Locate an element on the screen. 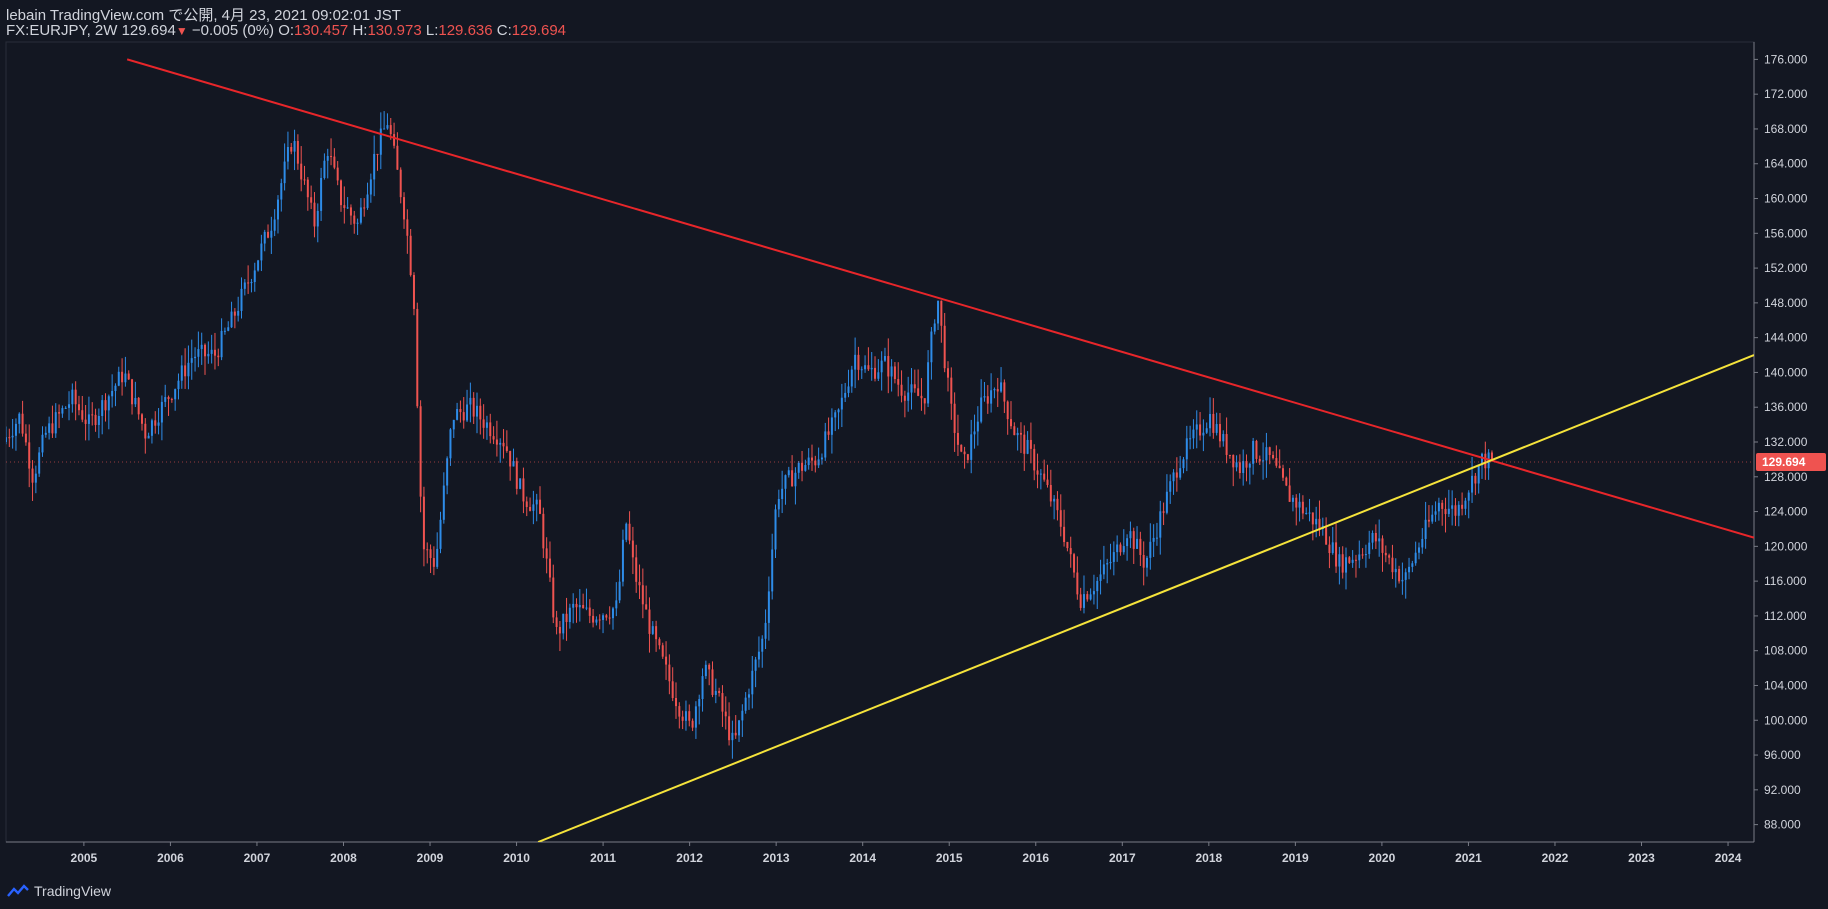 Image resolution: width=1828 pixels, height=909 pixels. x-tick-label: 2017 is located at coordinates (1122, 858).